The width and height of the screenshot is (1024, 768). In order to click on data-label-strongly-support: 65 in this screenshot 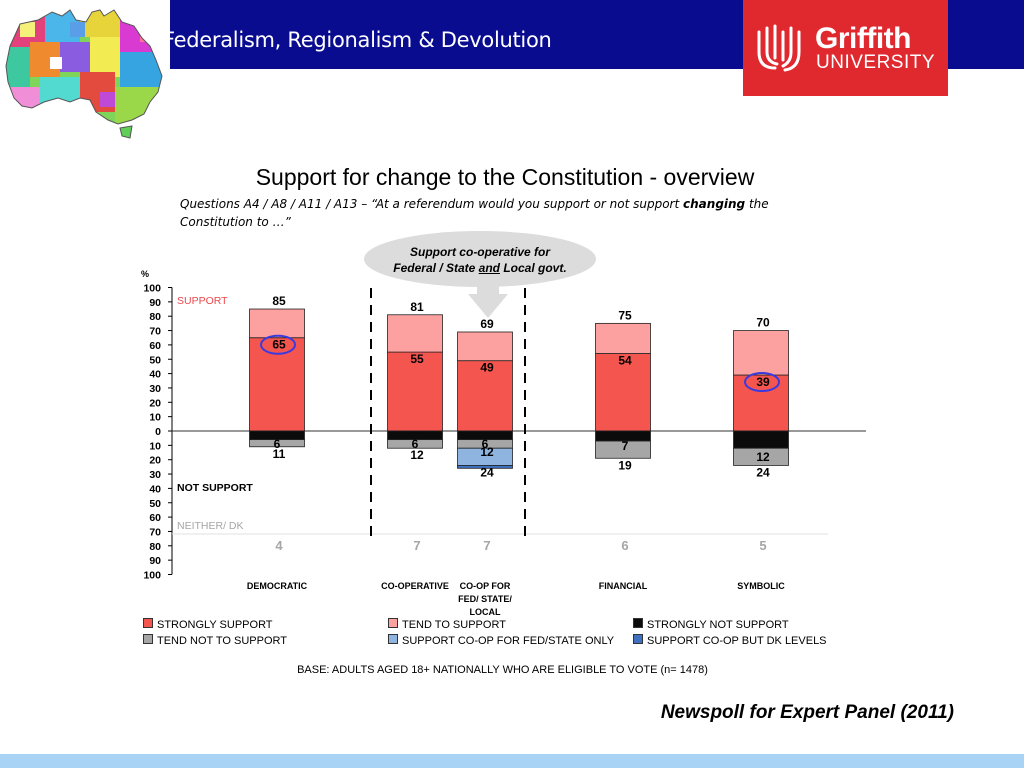, I will do `click(279, 345)`.